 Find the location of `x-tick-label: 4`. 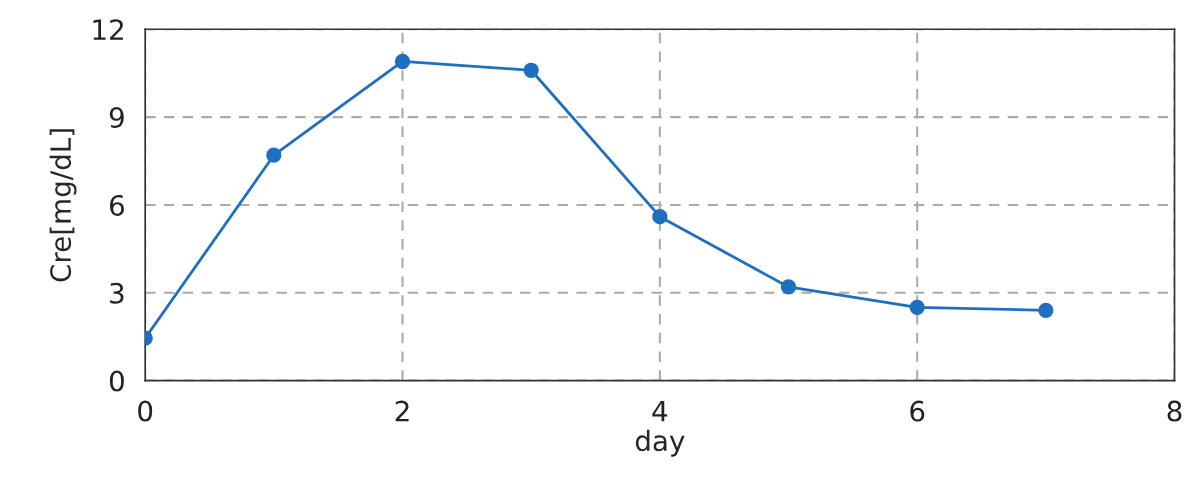

x-tick-label: 4 is located at coordinates (660, 411).